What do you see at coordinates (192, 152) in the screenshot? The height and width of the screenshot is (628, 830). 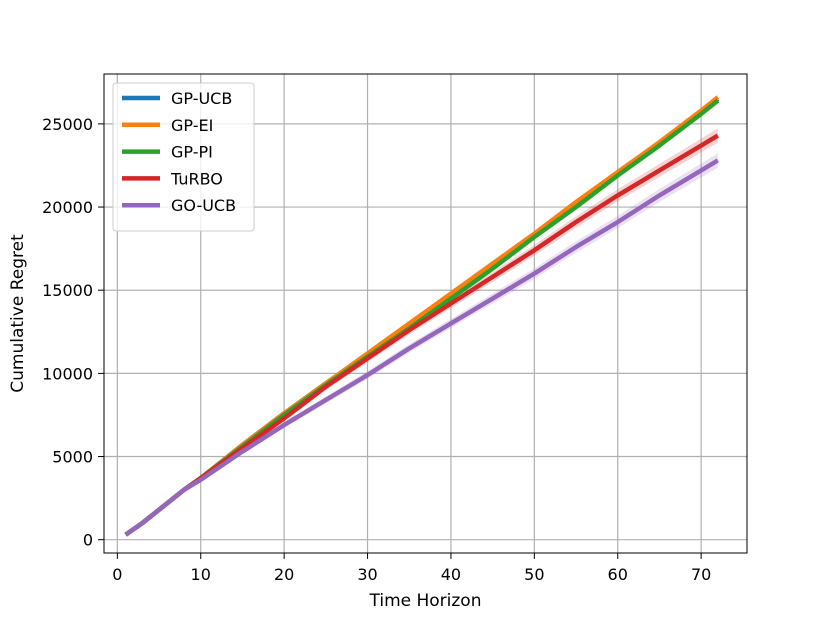 I see `legend-label: GP-PI` at bounding box center [192, 152].